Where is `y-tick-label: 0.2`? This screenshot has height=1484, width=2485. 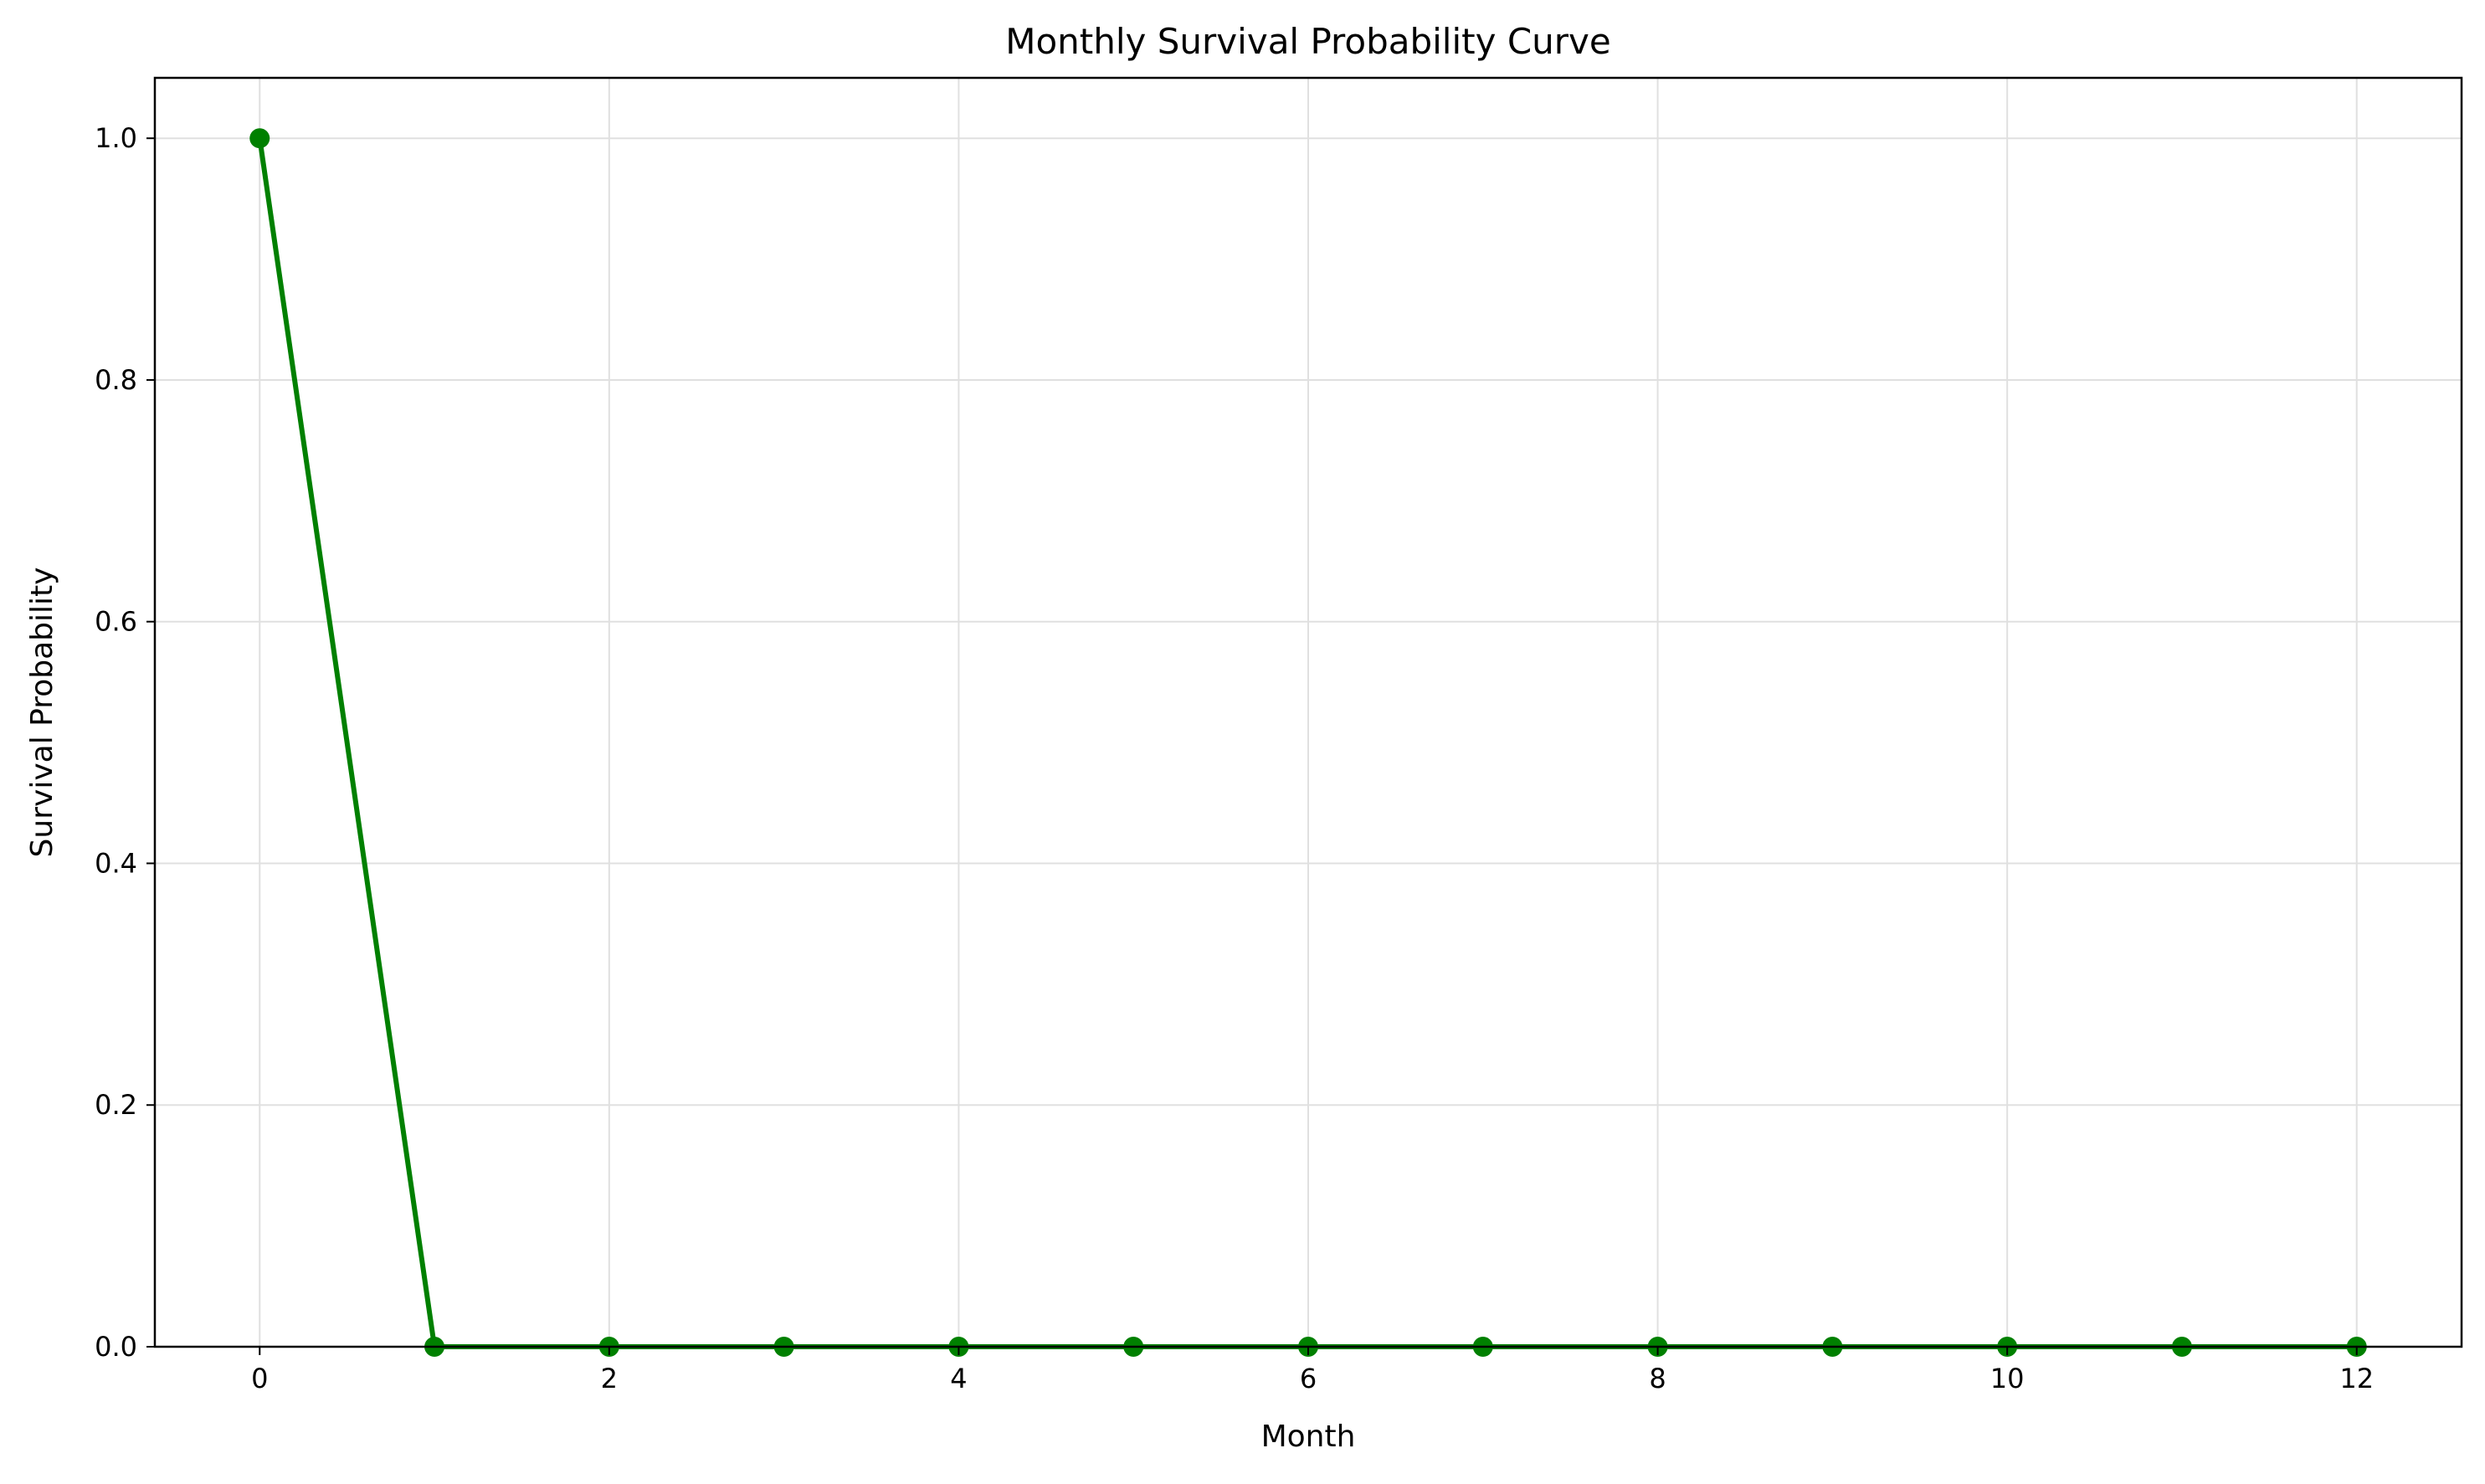 y-tick-label: 0.2 is located at coordinates (116, 1105).